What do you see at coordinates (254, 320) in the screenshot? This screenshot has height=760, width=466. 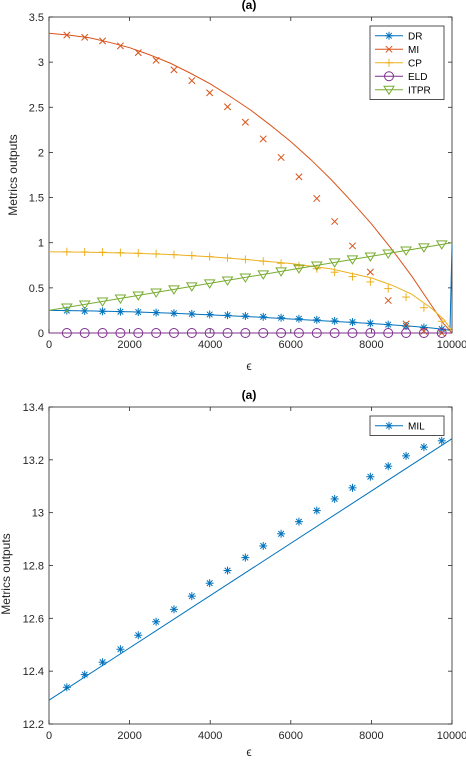 I see `series-dr-markers` at bounding box center [254, 320].